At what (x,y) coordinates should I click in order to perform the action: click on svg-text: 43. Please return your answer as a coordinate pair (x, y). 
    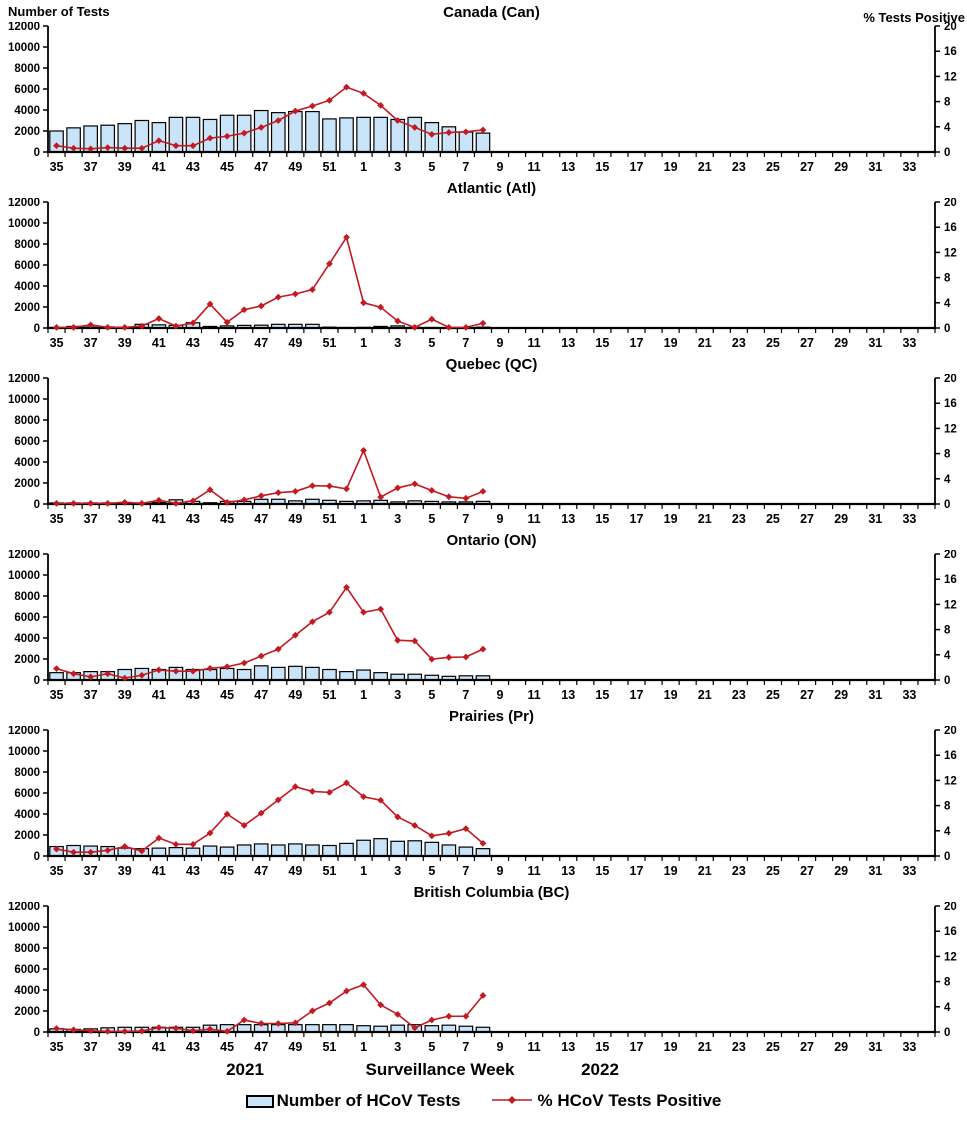
    Looking at the image, I should click on (193, 695).